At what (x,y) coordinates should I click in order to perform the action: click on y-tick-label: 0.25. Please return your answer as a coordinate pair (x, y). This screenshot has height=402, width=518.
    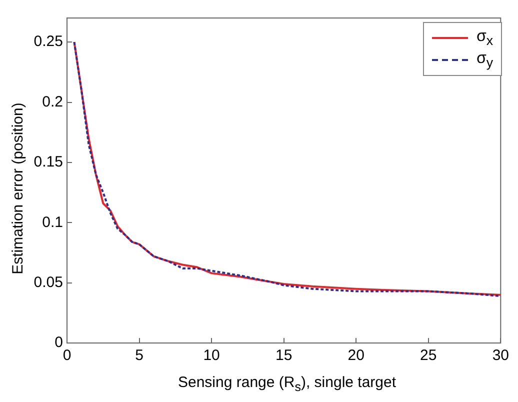
    Looking at the image, I should click on (48, 41).